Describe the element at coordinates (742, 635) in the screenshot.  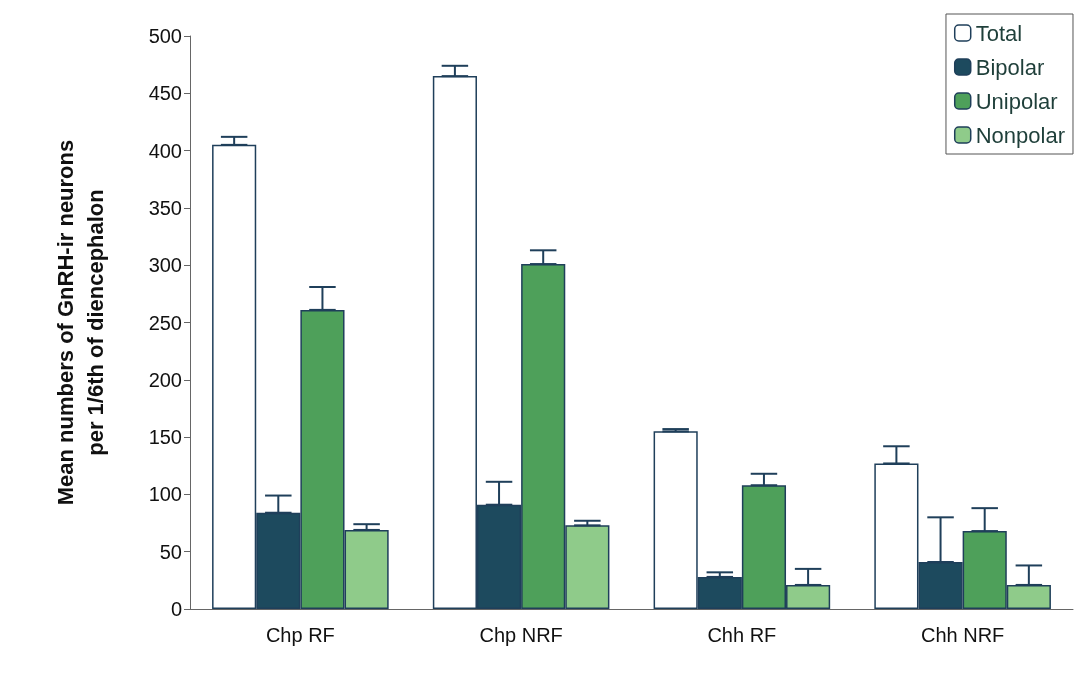
I see `x-tick-label: Chh RF` at that location.